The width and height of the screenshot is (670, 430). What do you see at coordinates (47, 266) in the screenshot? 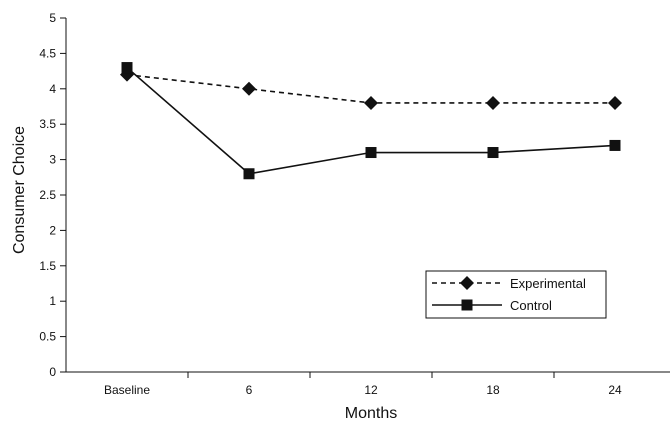
I see `y-tick-label: 1.5` at bounding box center [47, 266].